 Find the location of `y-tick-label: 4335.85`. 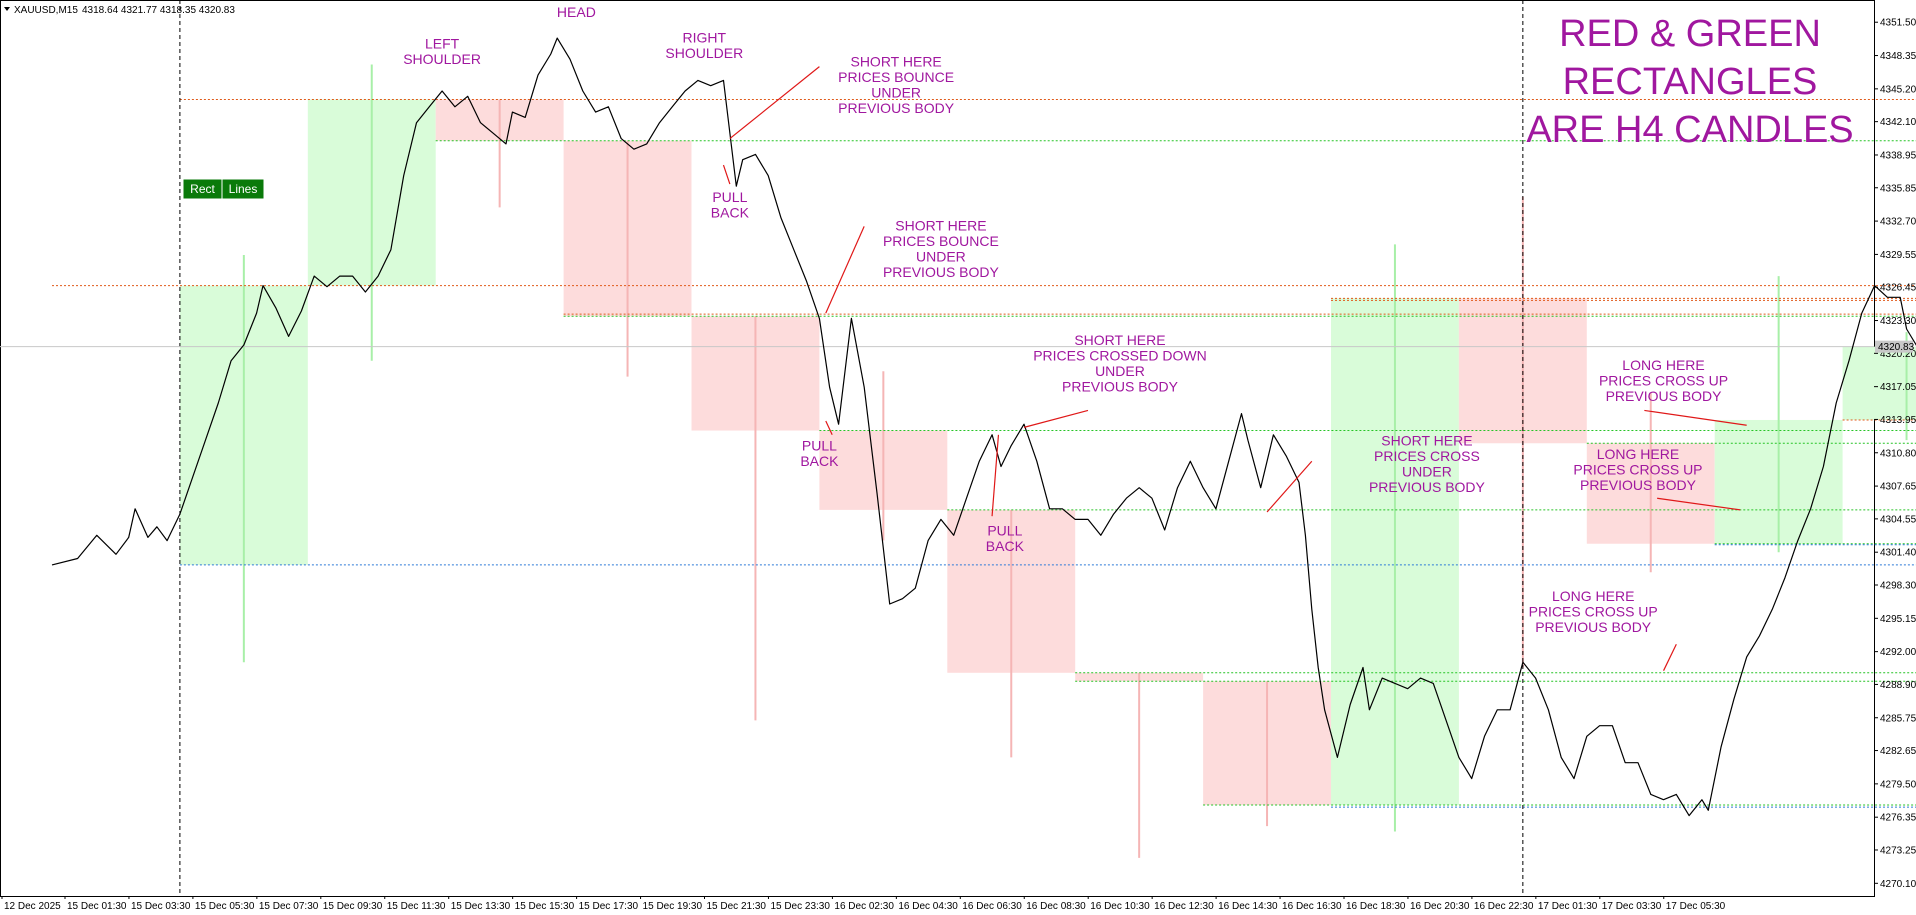

y-tick-label: 4335.85 is located at coordinates (1898, 188).